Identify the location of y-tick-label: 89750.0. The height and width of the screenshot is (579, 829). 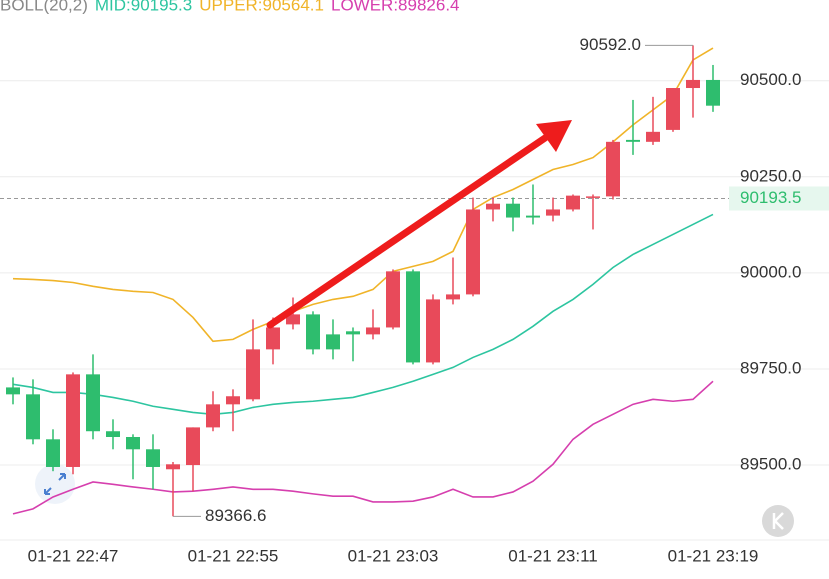
(770, 367).